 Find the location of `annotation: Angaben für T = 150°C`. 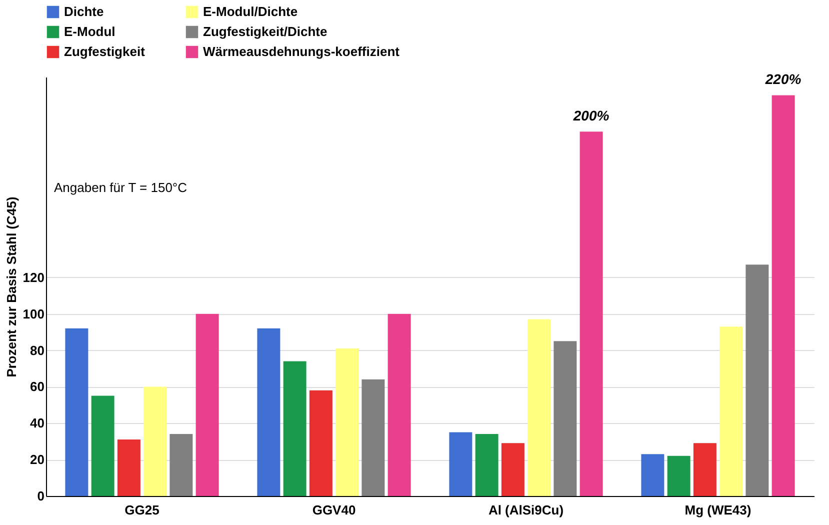

annotation: Angaben für T = 150°C is located at coordinates (121, 187).